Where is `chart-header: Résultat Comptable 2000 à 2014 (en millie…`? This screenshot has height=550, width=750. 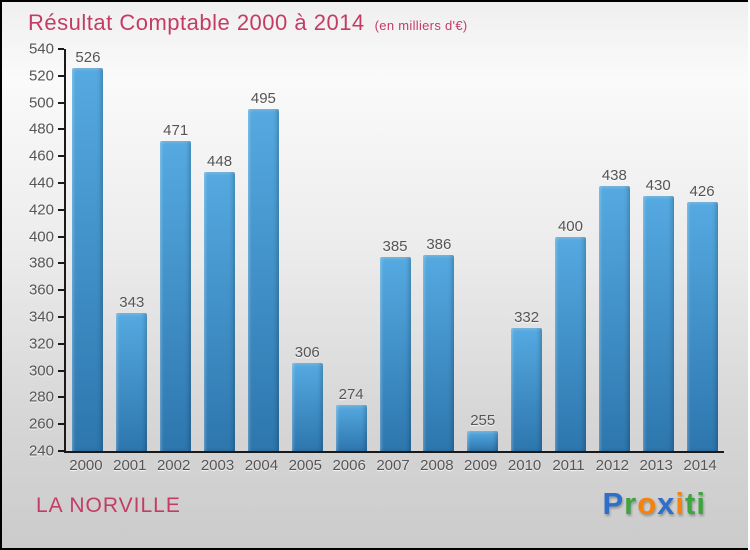 chart-header: Résultat Comptable 2000 à 2014 (en millie… is located at coordinates (248, 23).